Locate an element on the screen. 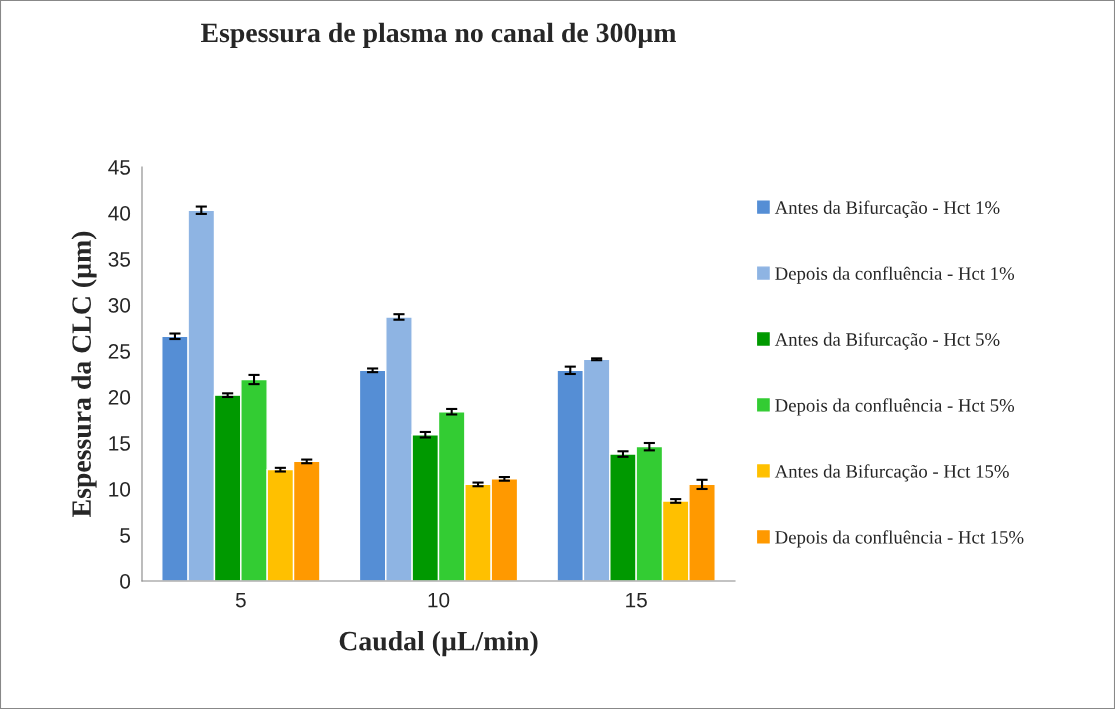  y-tick-label: 40 is located at coordinates (119, 213).